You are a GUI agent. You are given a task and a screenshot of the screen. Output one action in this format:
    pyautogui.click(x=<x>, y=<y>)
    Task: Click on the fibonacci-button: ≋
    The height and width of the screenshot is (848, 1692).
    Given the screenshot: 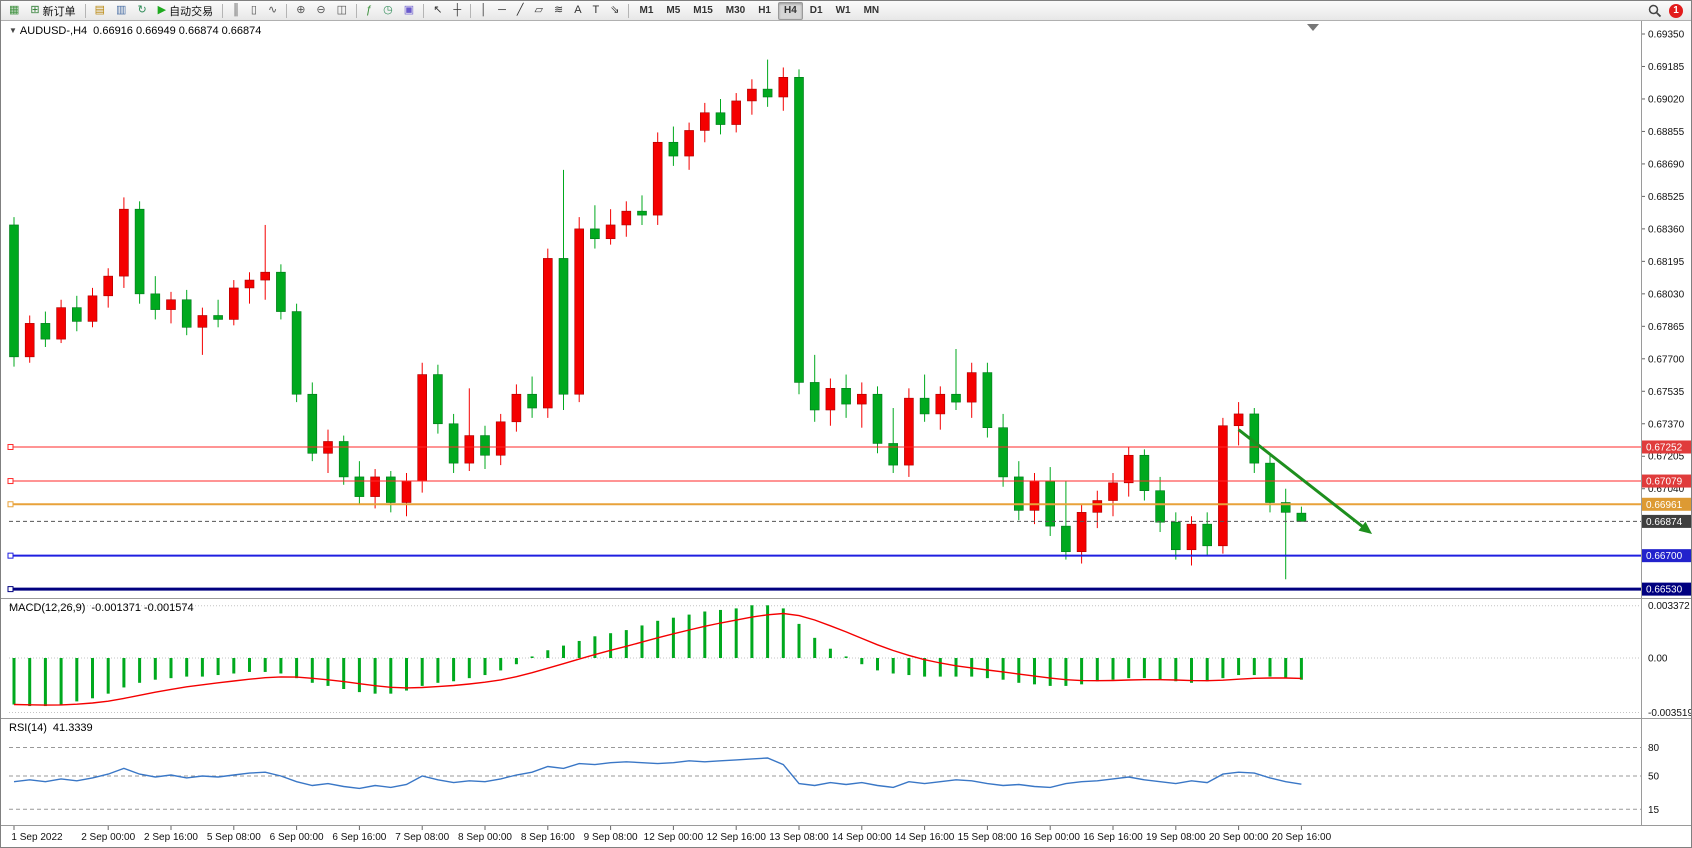 What is the action you would take?
    pyautogui.click(x=558, y=10)
    